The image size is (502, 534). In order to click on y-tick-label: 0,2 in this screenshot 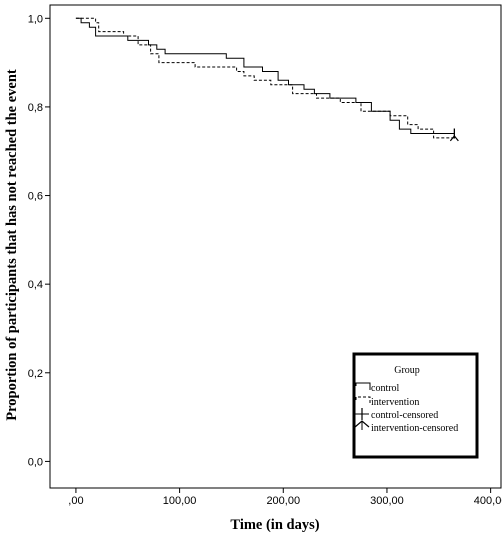, I will do `click(35, 374)`.